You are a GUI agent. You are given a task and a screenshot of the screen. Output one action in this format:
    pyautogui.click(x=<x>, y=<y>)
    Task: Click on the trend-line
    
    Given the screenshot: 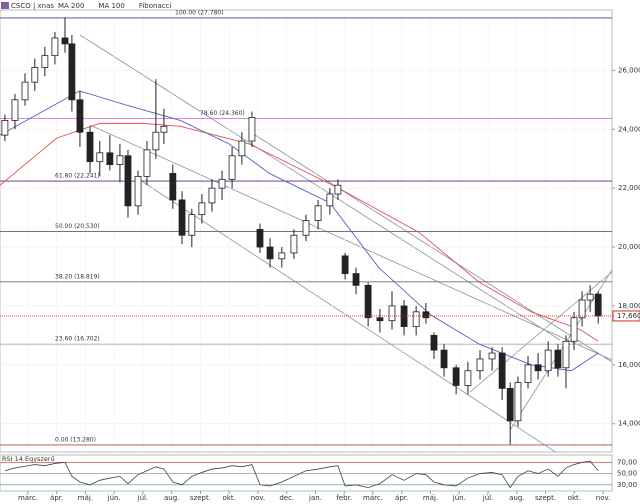 What is the action you would take?
    pyautogui.click(x=540, y=332)
    